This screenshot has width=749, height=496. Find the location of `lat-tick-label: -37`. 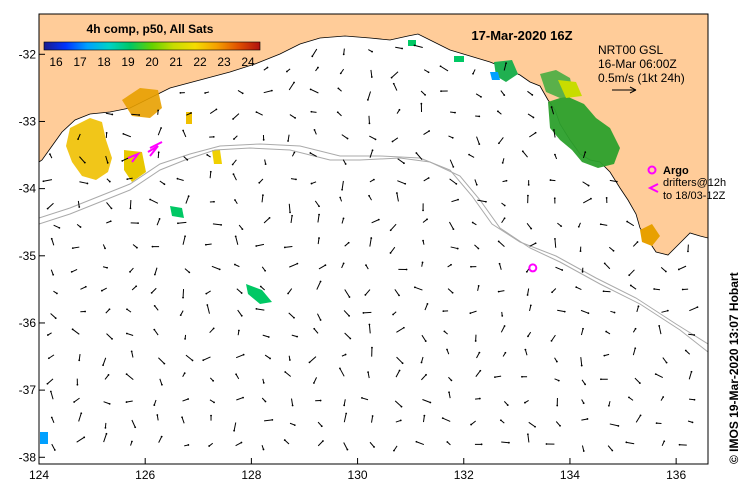

lat-tick-label: -37 is located at coordinates (28, 390).